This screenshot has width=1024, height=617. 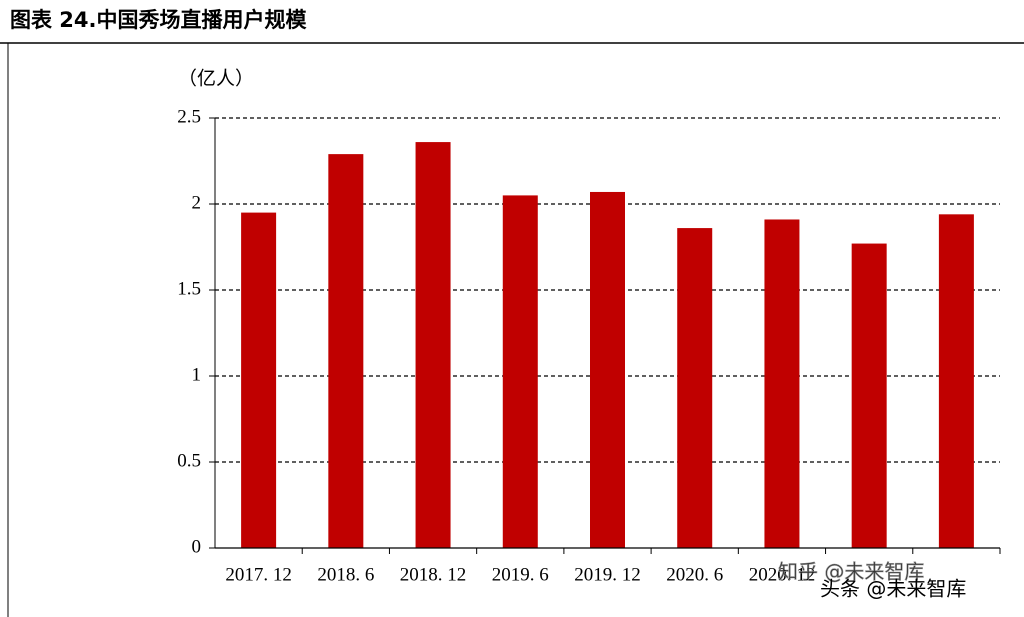 I want to click on x-tick-label: 2018. 12, so click(x=433, y=574).